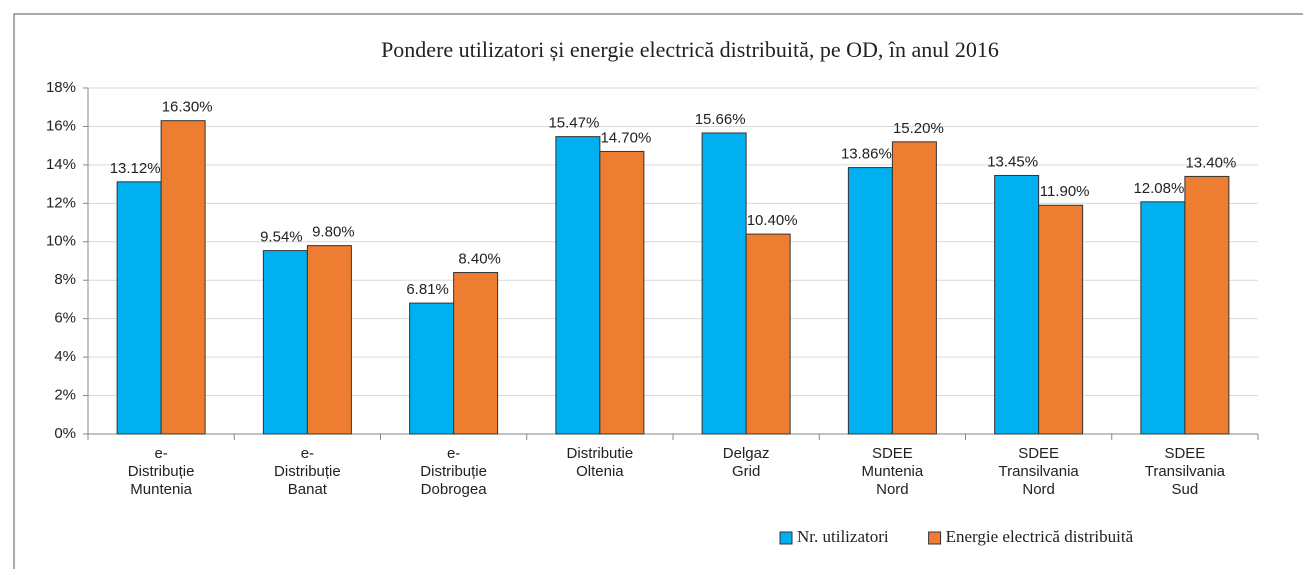  What do you see at coordinates (720, 119) in the screenshot?
I see `value-label: 15.66%` at bounding box center [720, 119].